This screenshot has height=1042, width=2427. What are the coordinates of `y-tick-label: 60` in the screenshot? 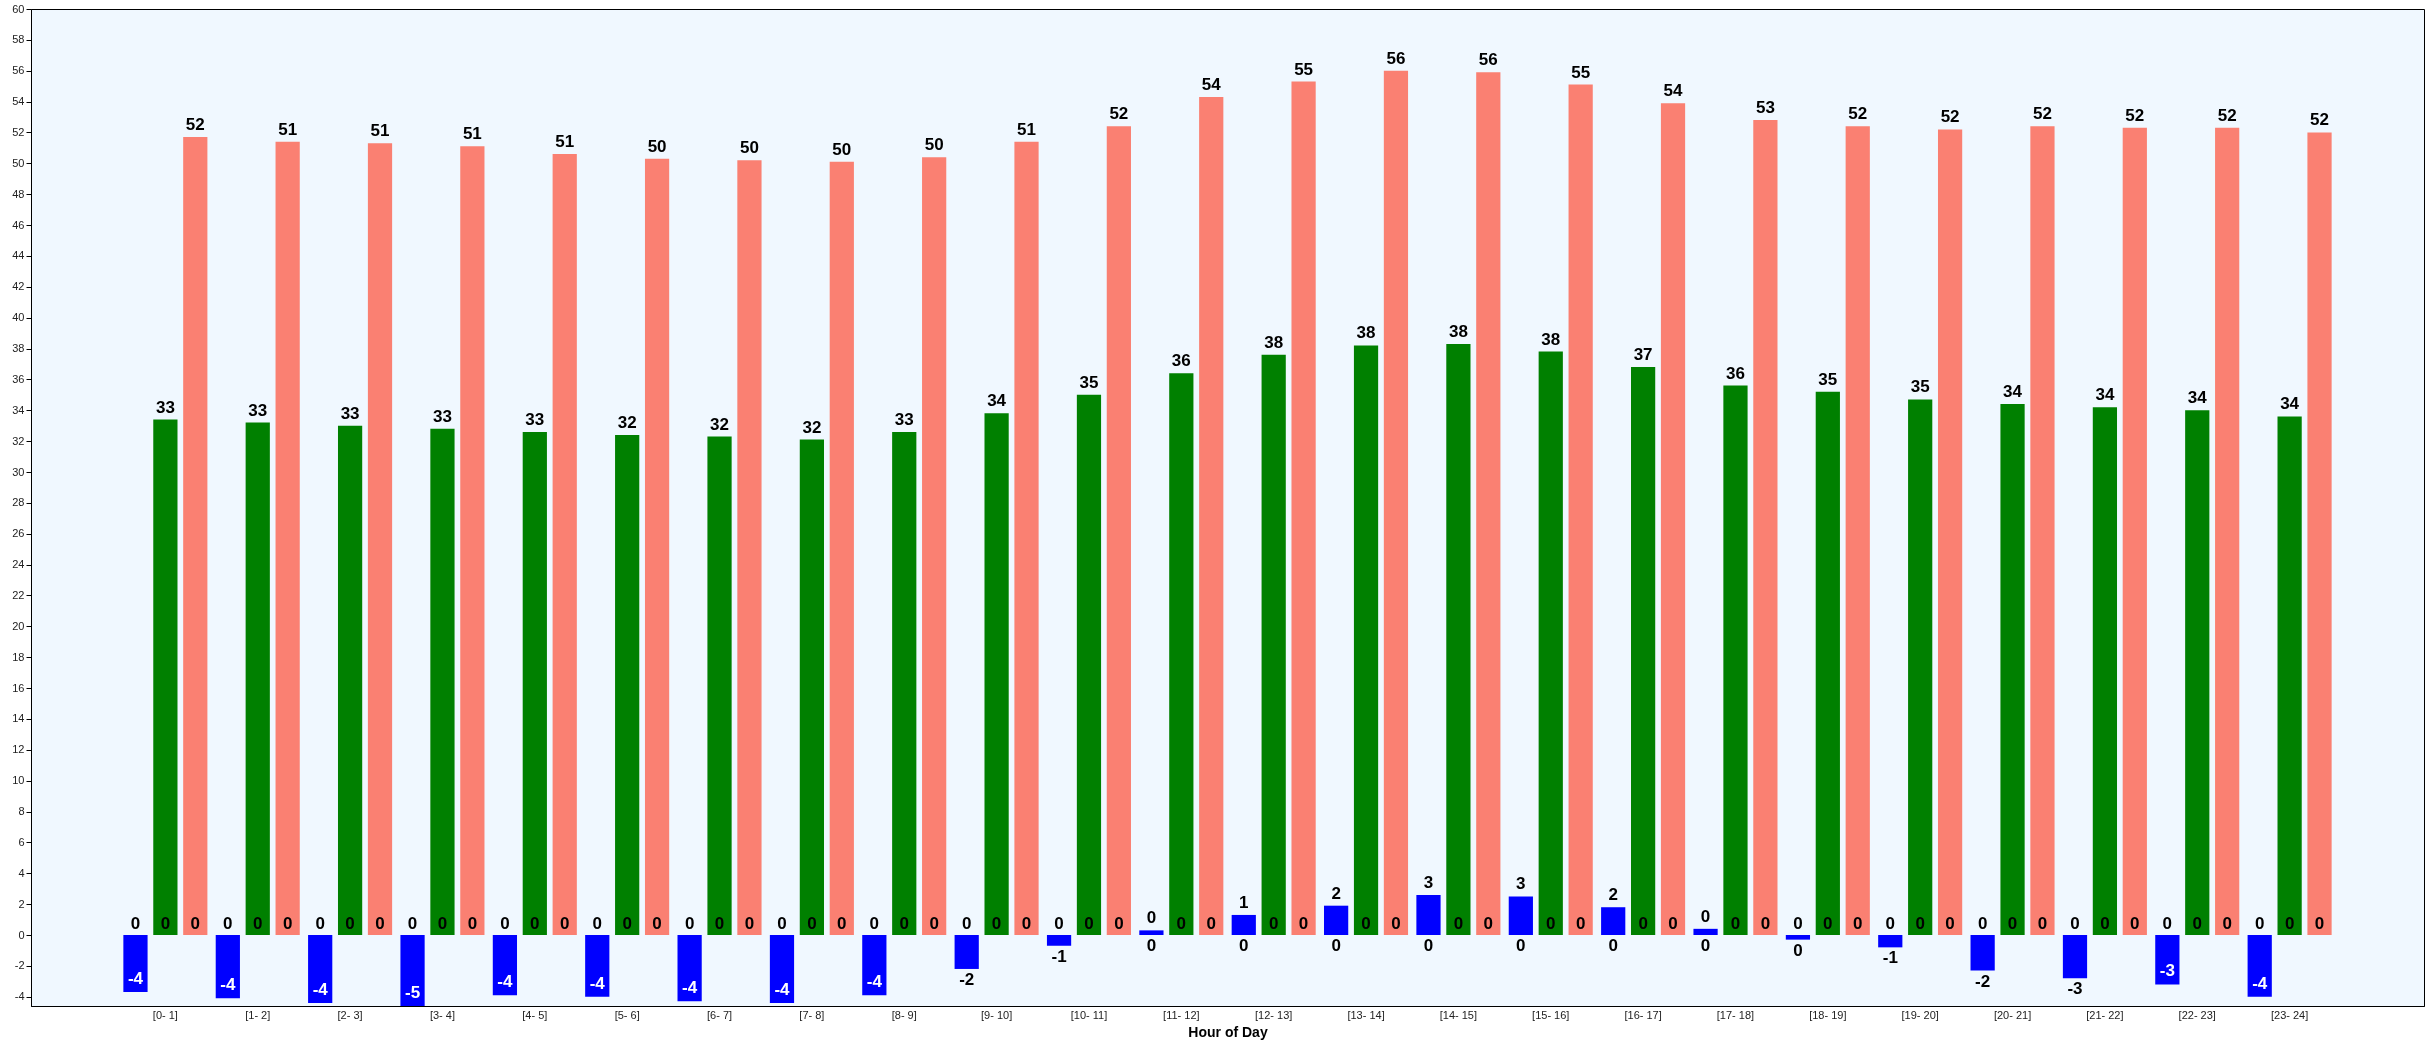 It's located at (18, 8).